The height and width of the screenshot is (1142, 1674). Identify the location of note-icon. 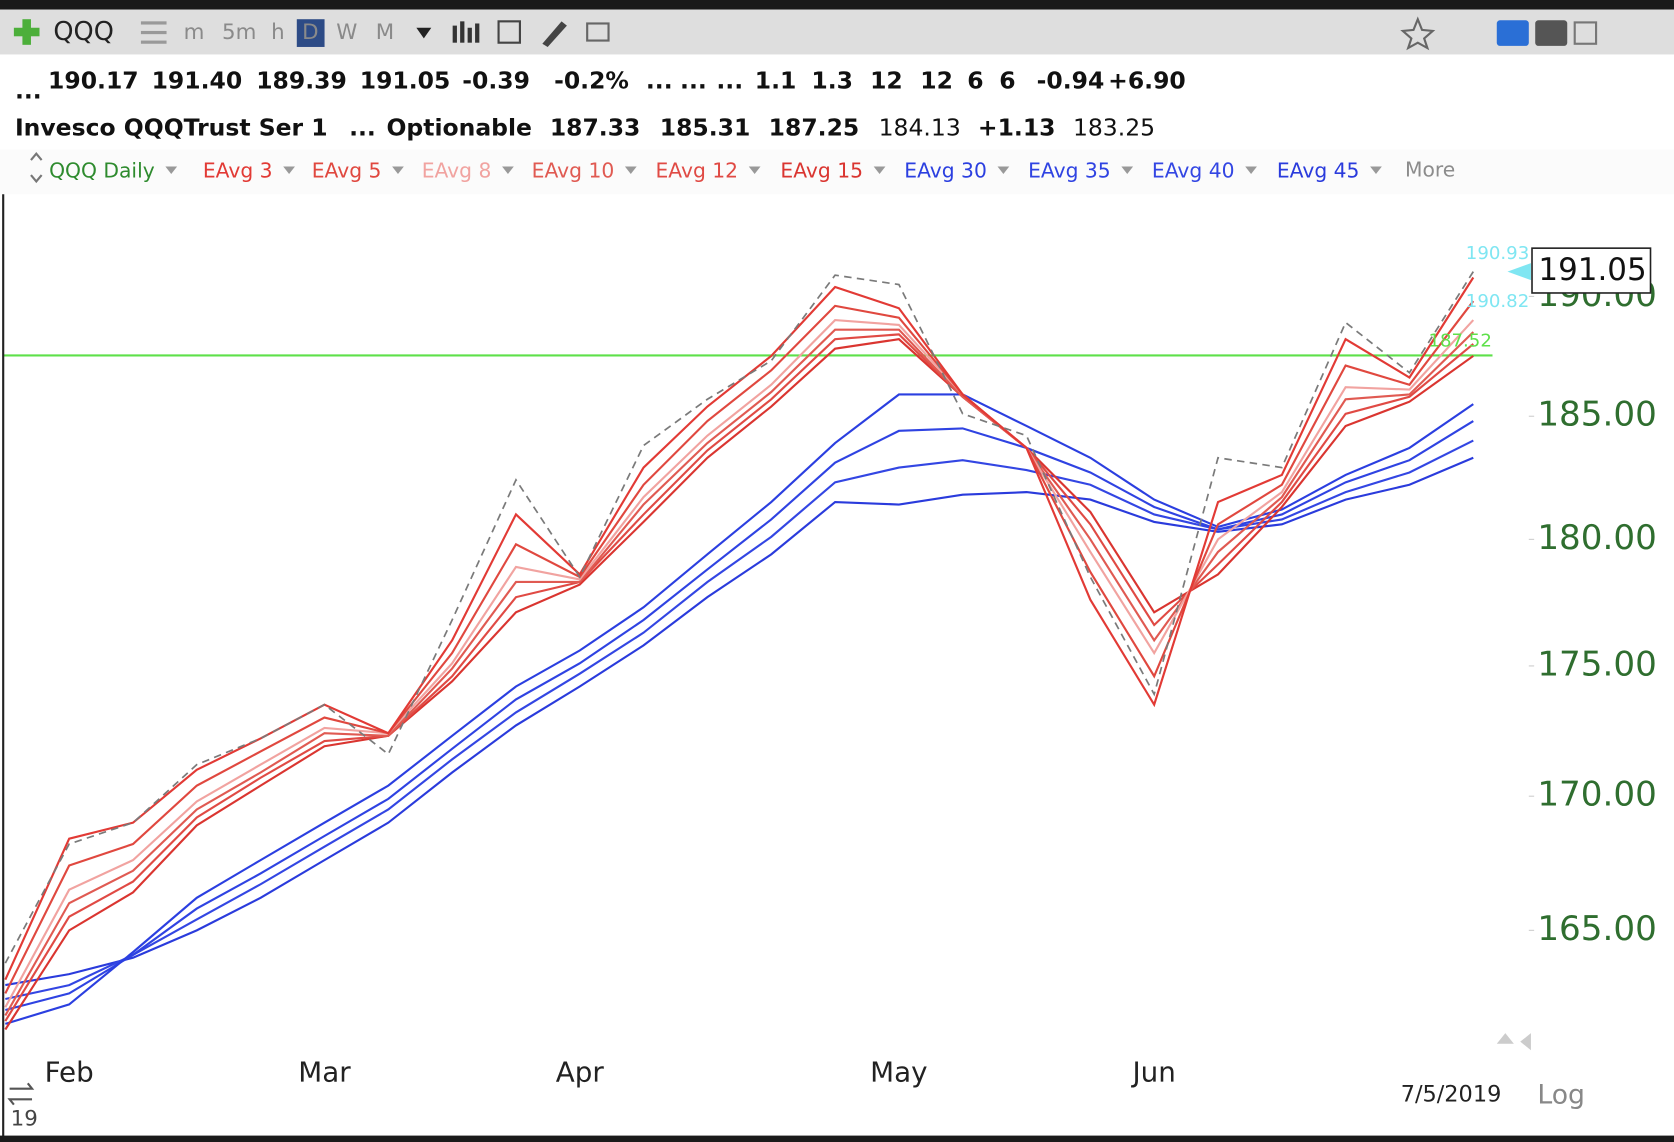
(598, 32).